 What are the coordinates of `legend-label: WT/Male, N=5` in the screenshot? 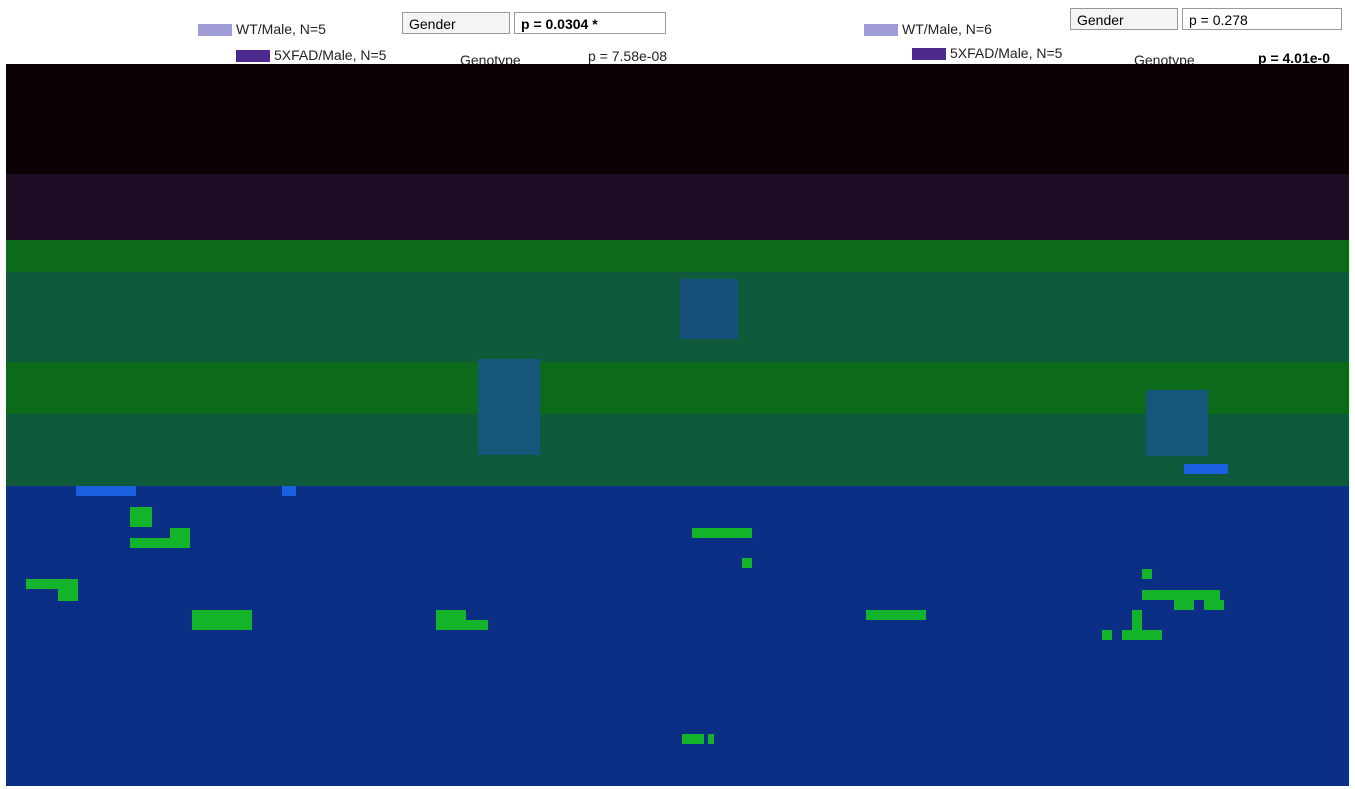 It's located at (281, 29).